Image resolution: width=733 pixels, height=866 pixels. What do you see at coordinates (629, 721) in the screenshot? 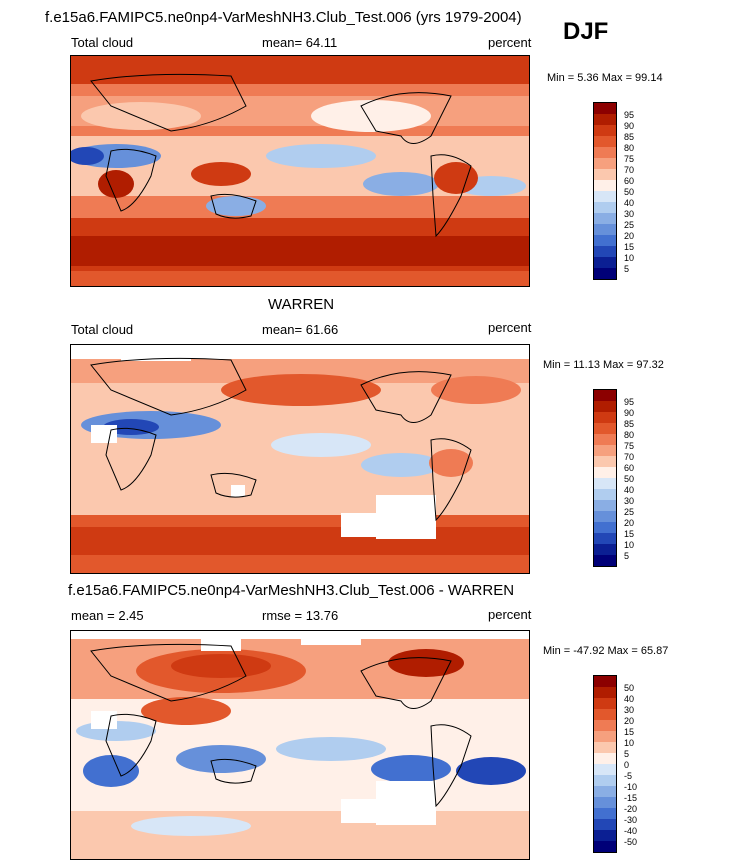
I see `cbar-label: 20` at bounding box center [629, 721].